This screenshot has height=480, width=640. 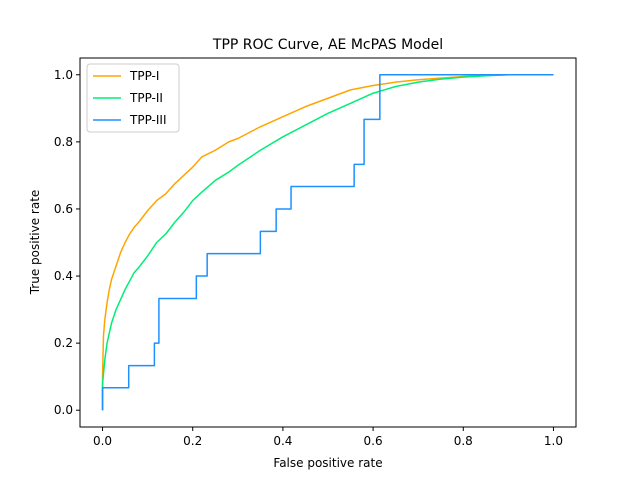 What do you see at coordinates (327, 463) in the screenshot?
I see `x-axis-label: False positive rate` at bounding box center [327, 463].